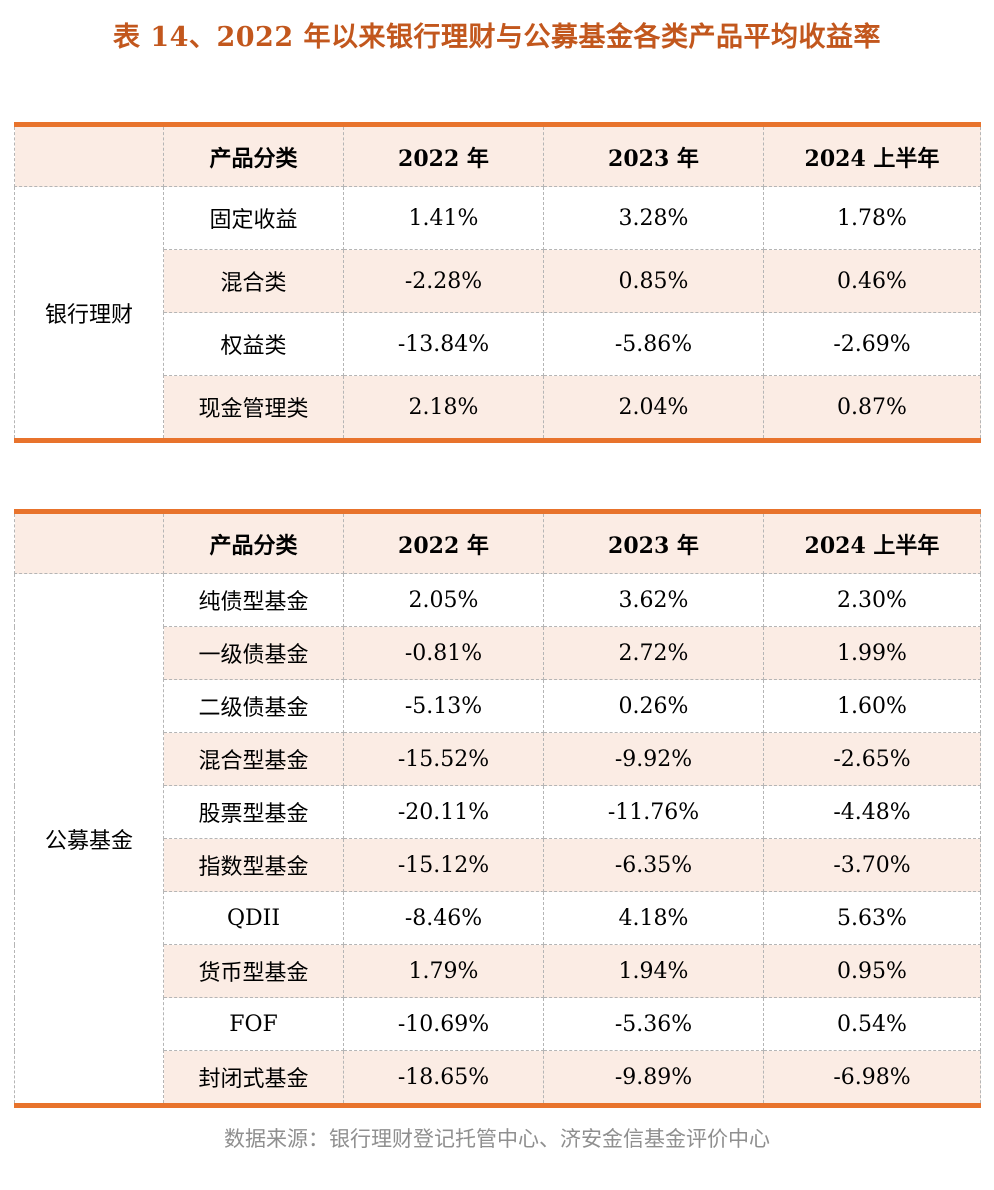 Image resolution: width=994 pixels, height=1190 pixels. Describe the element at coordinates (653, 1078) in the screenshot. I see `value-cell-2023: -9.89%` at that location.